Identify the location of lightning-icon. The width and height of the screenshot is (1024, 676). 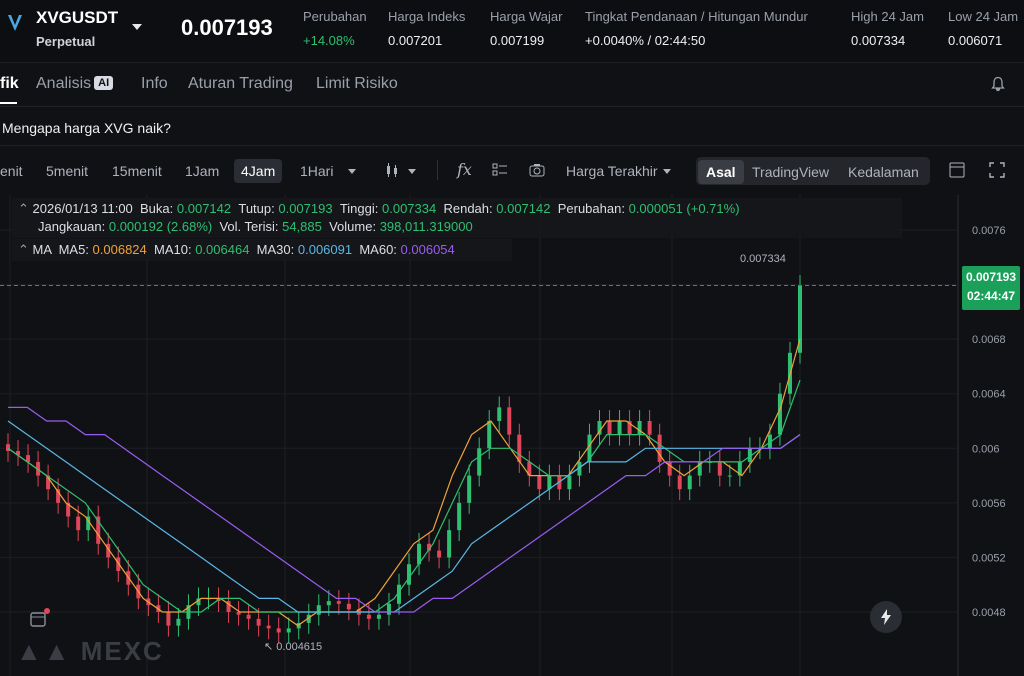
(886, 617).